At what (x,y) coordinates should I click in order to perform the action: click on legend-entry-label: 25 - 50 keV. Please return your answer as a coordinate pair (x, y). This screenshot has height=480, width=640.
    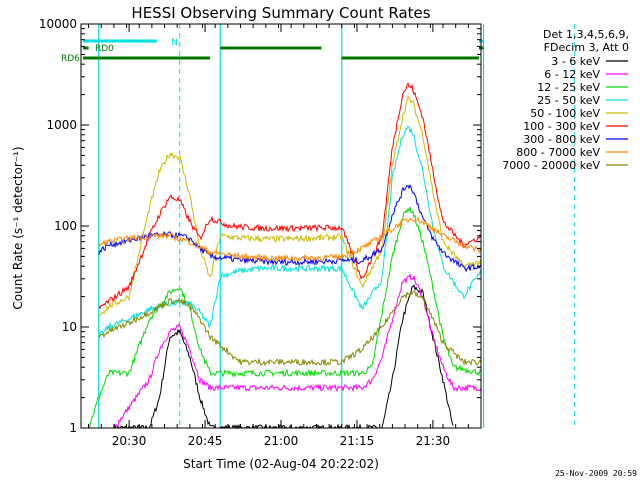
    Looking at the image, I should click on (568, 100).